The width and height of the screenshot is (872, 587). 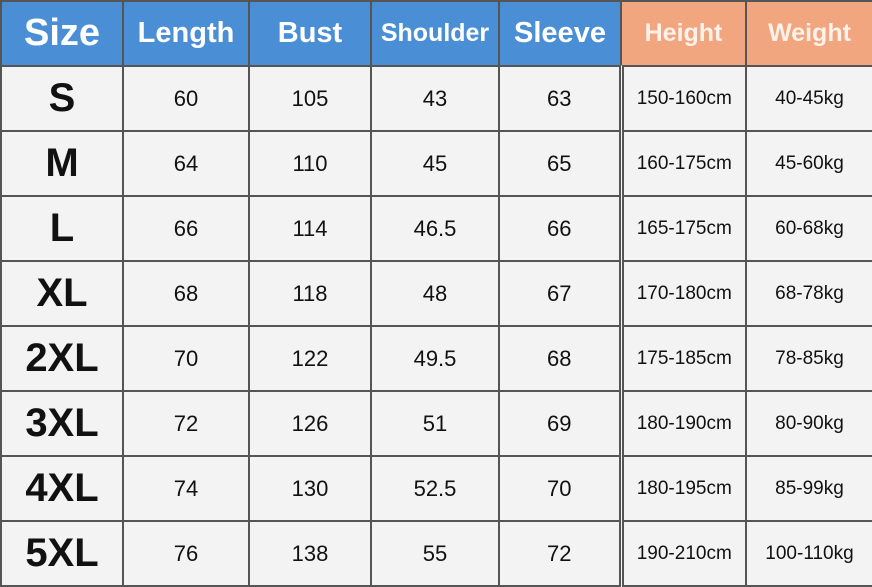 I want to click on table-row: XL 68 118 48 67 170-180cm 68-78kg, so click(x=436, y=293).